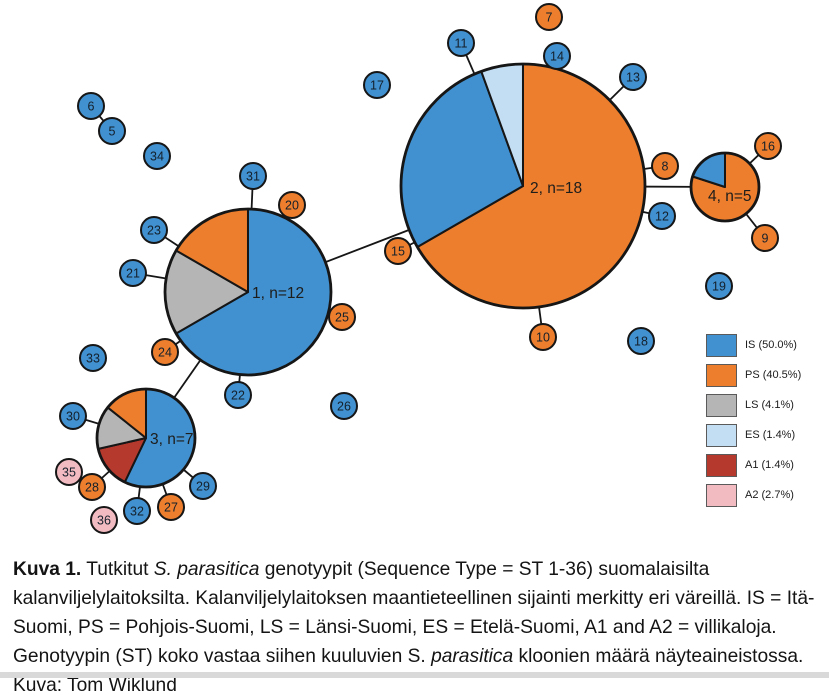 This screenshot has width=829, height=700. I want to click on st-node-27: 27, so click(171, 507).